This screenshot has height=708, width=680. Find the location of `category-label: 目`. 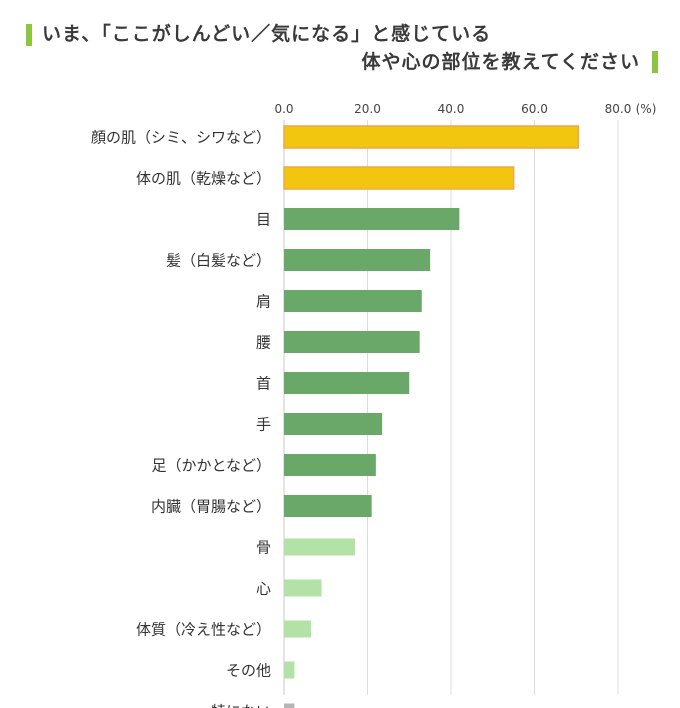

category-label: 目 is located at coordinates (263, 220).